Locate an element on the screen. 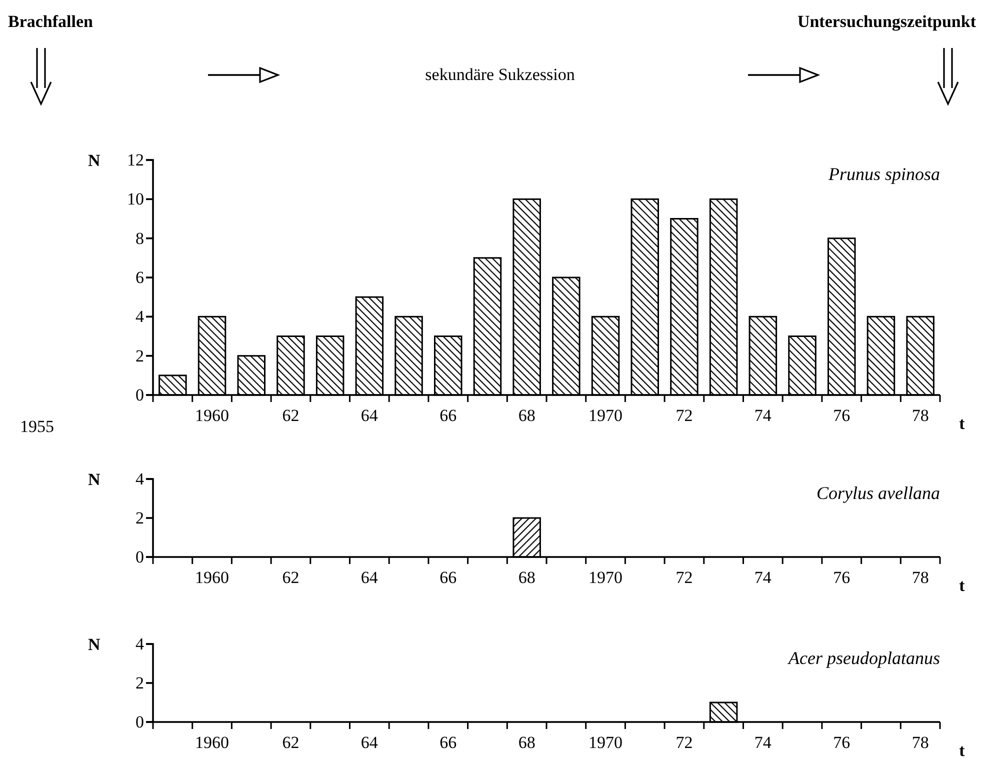 This screenshot has height=758, width=982. text: Untersuchungszeitpunkt is located at coordinates (886, 21).